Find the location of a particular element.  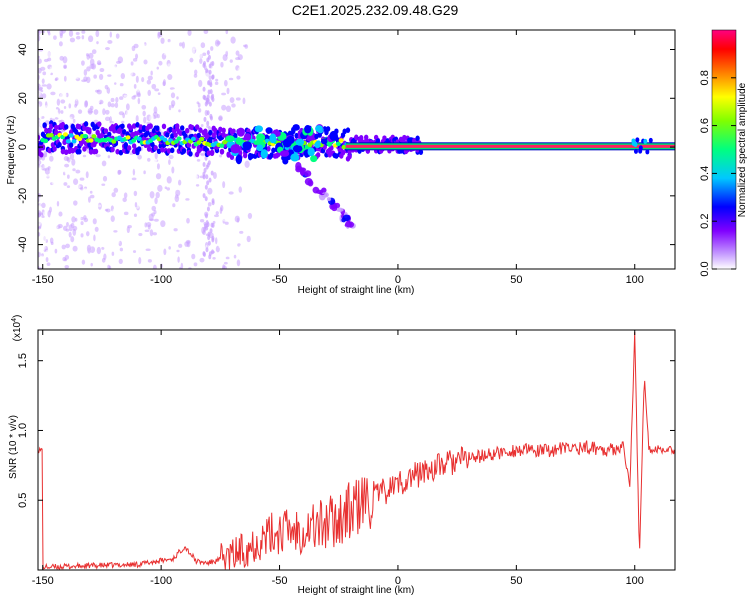

spectrogram-y-tick-label: 40 is located at coordinates (23, 49).